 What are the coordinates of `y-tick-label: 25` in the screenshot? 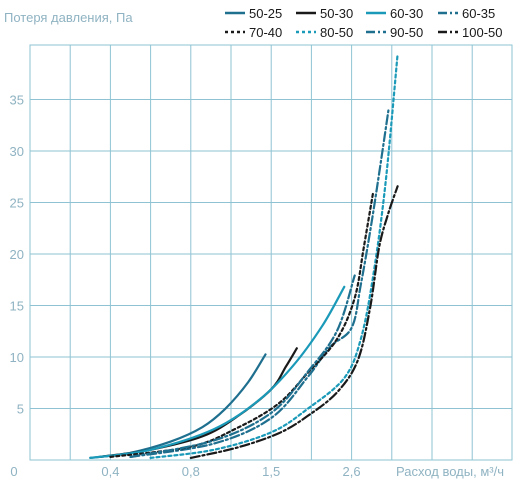 It's located at (17, 203).